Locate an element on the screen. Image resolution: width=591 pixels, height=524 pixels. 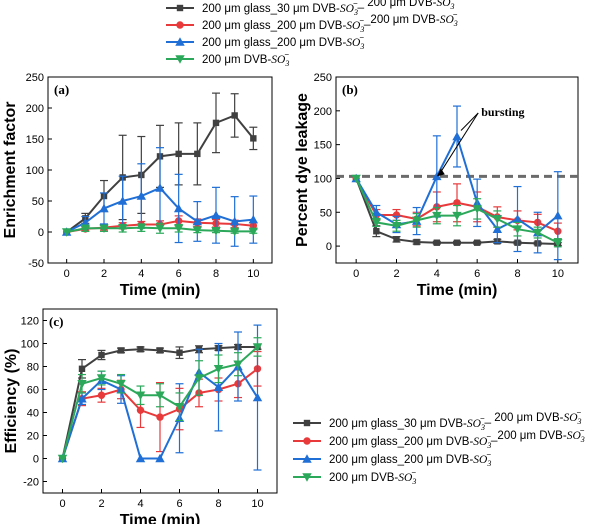
legend-entry-4: 200 μm DVB-SO3− is located at coordinates (354, 477).